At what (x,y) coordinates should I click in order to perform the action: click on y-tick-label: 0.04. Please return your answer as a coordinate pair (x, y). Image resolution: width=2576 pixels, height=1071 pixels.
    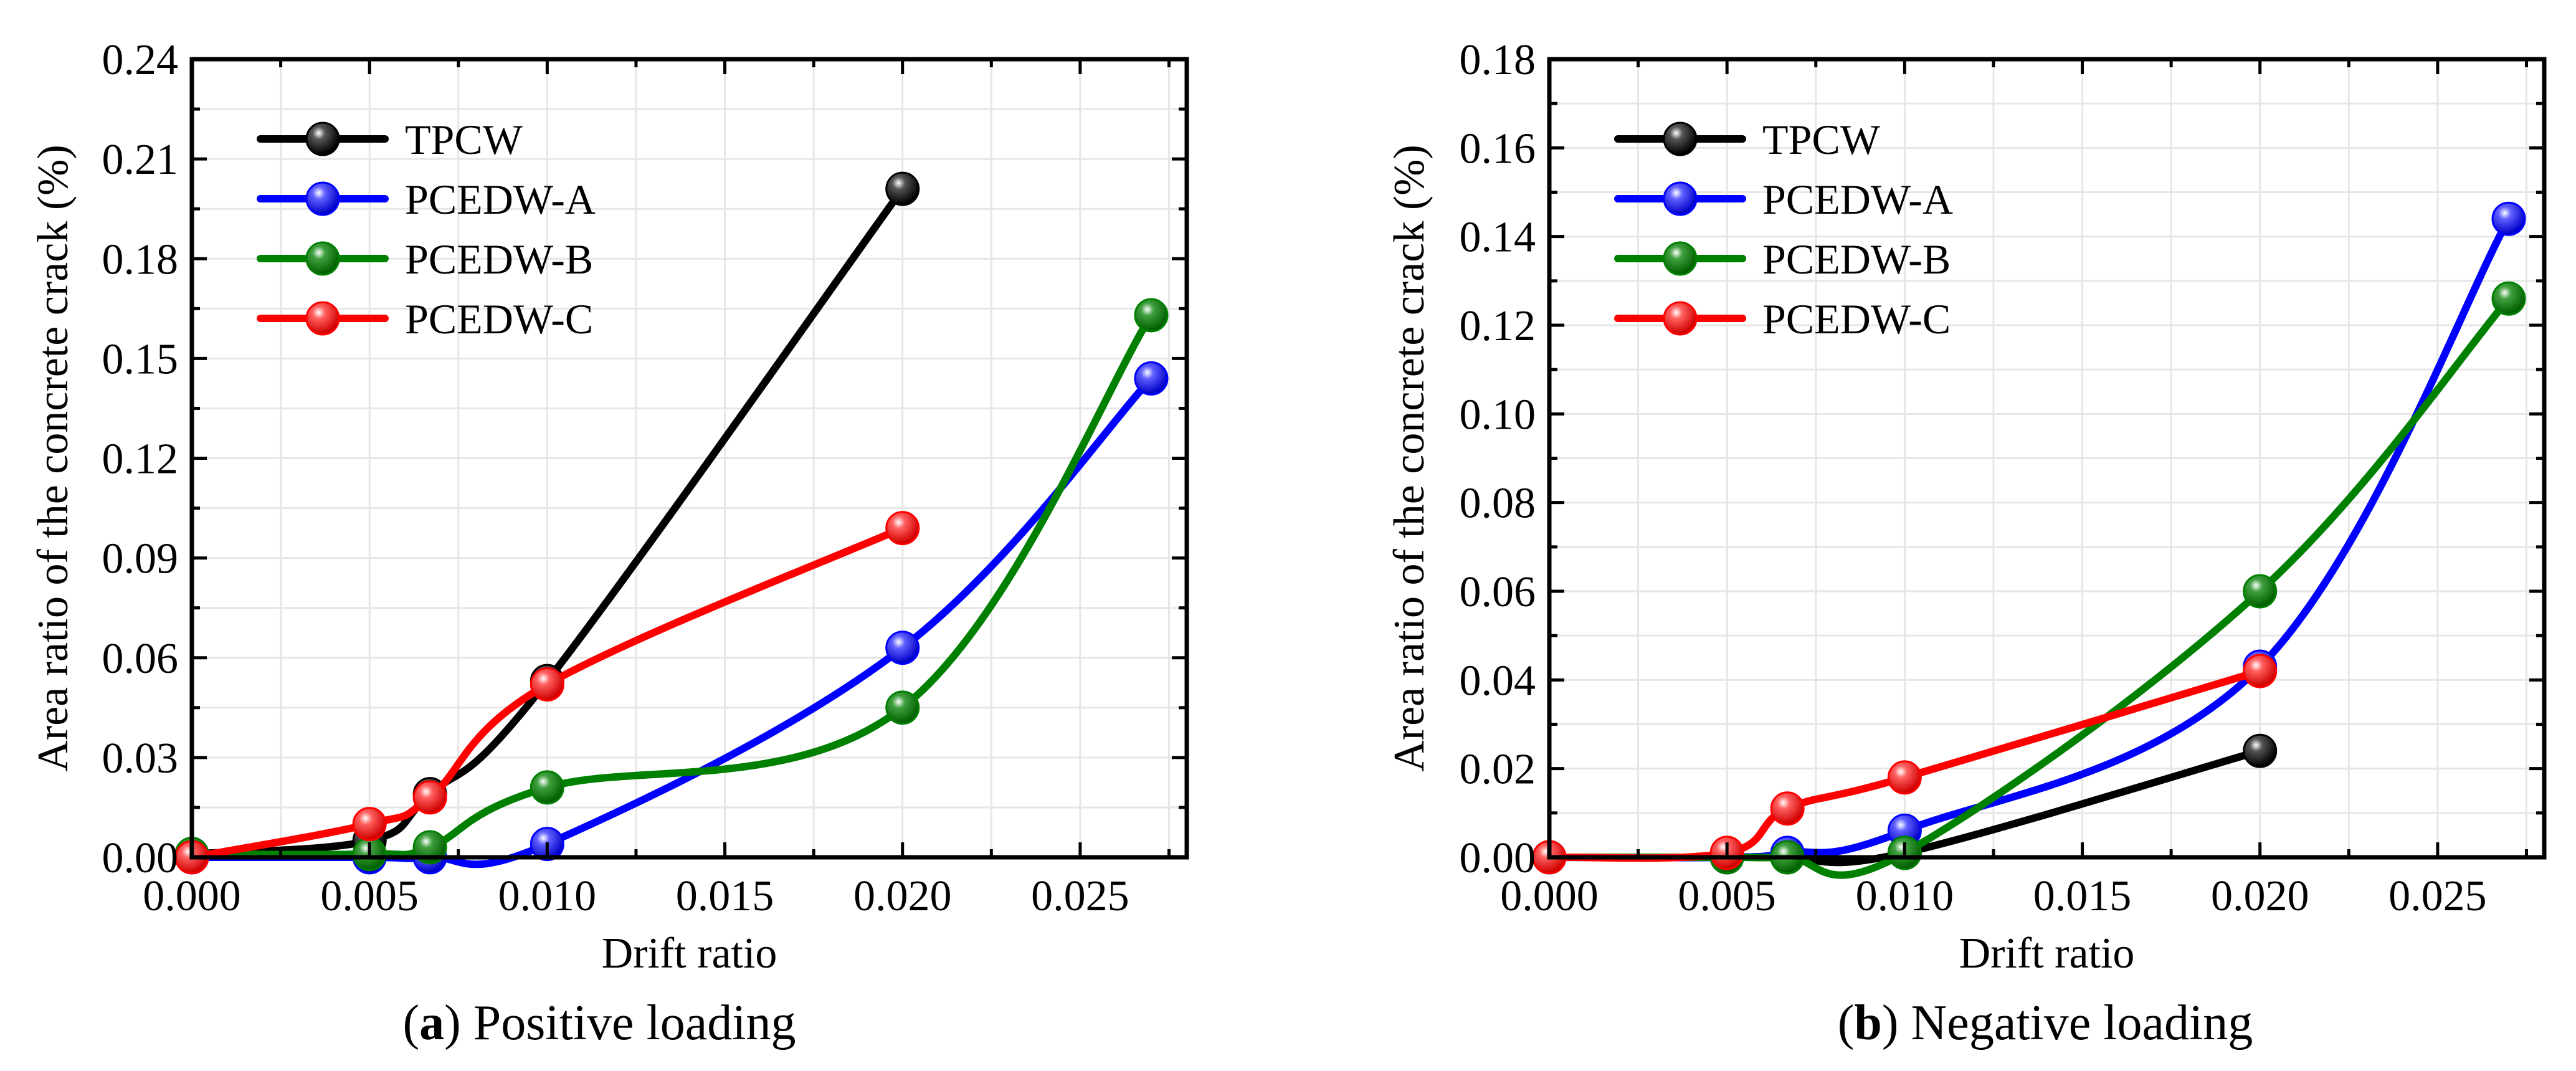
    Looking at the image, I should click on (1498, 681).